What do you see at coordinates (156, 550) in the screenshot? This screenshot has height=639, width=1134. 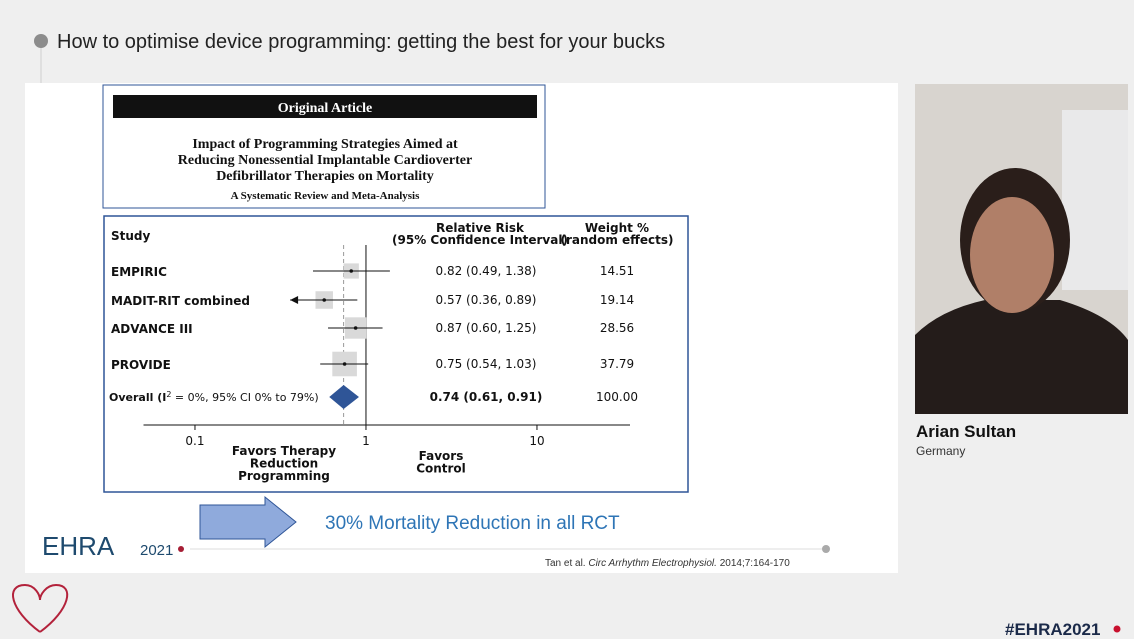 I see `logo-year: 2021` at bounding box center [156, 550].